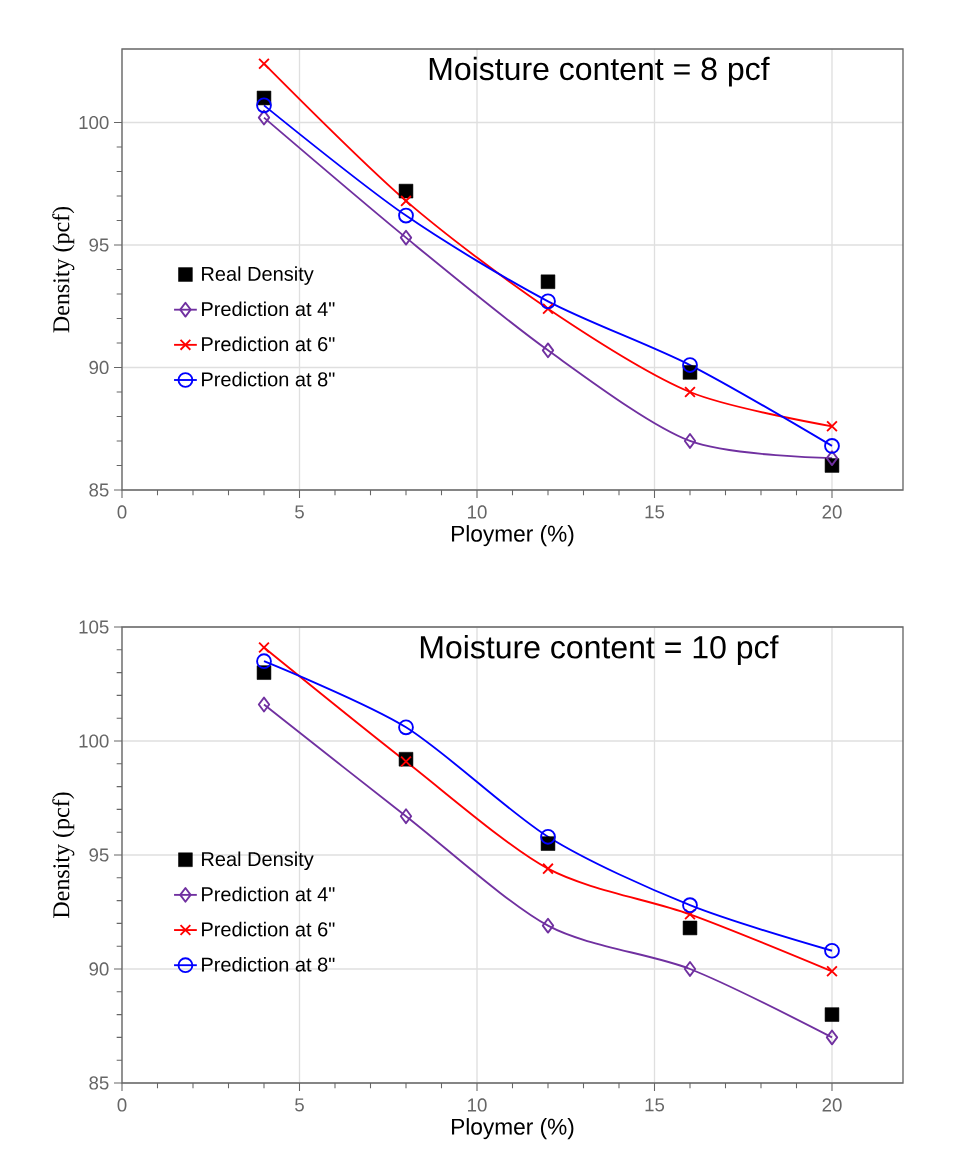  Describe the element at coordinates (94, 627) in the screenshot. I see `y-tick-label: 105` at that location.